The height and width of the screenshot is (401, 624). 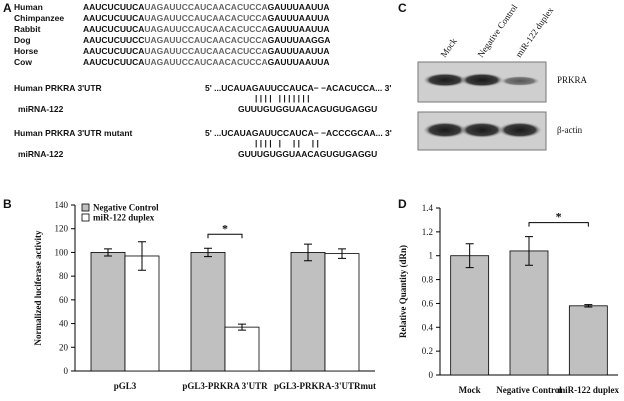 I want to click on y-tick-label: 0.8, so click(x=428, y=280).